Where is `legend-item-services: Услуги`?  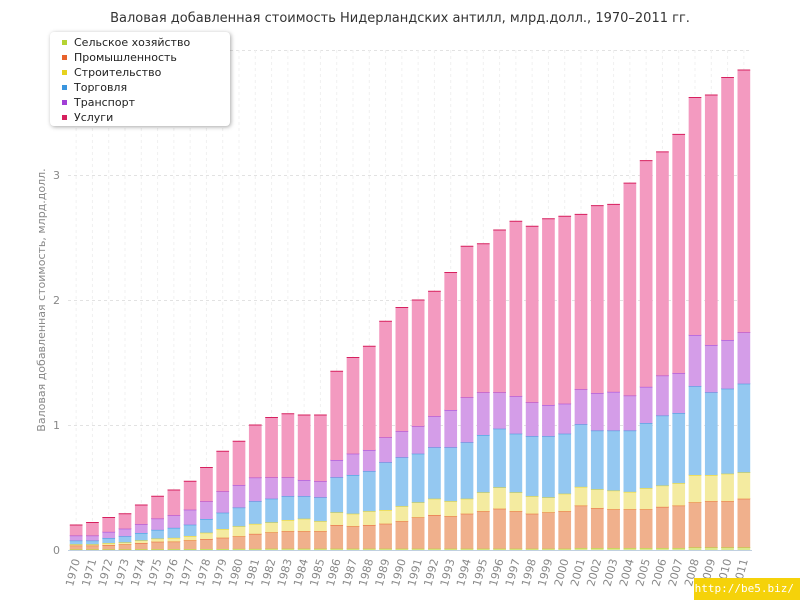
legend-item-services: Услуги is located at coordinates (87, 118).